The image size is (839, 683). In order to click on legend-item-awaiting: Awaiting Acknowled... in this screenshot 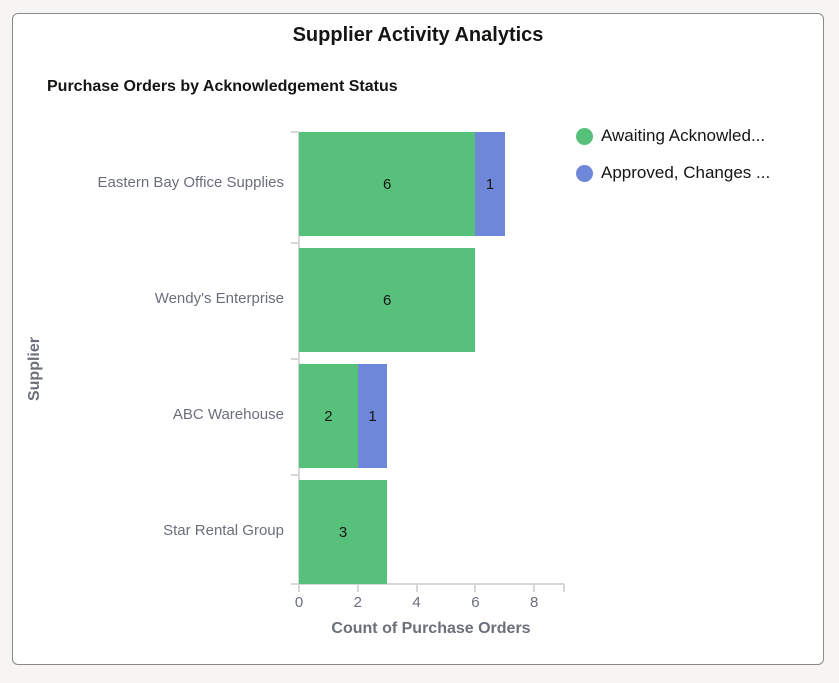, I will do `click(670, 136)`.